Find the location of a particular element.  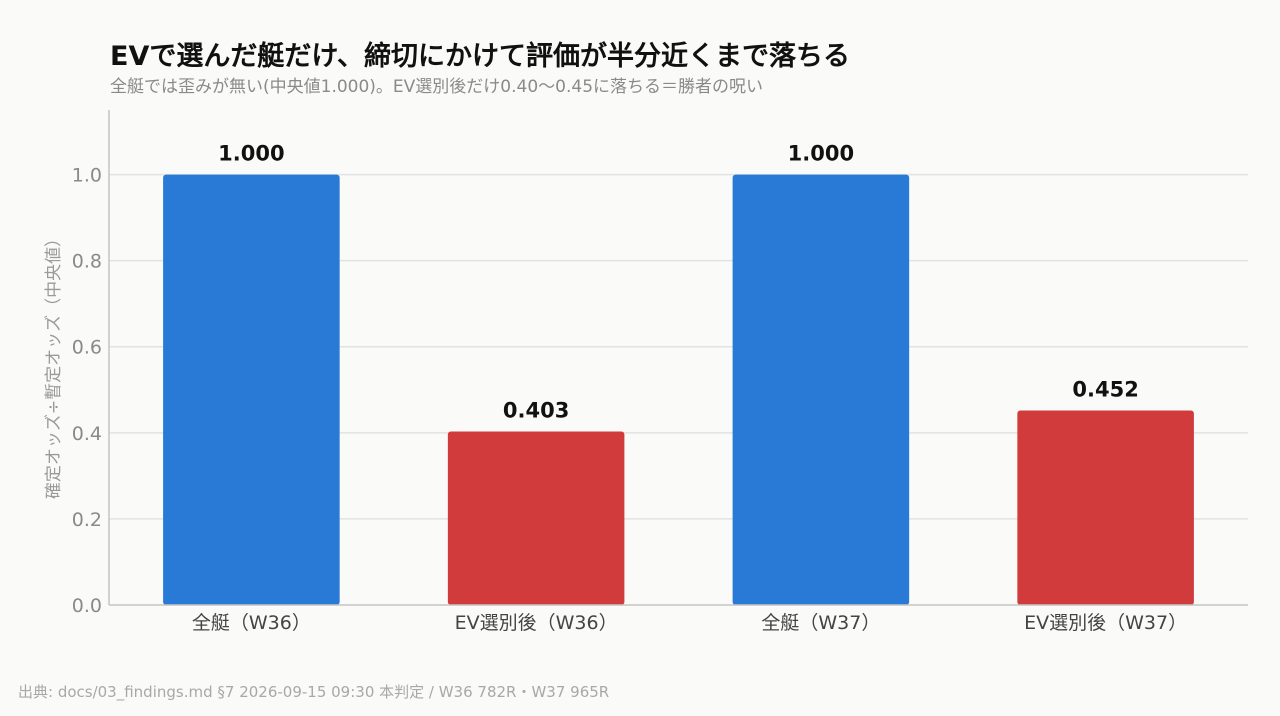

x-category-label: EV選別後（W36） is located at coordinates (536, 623).